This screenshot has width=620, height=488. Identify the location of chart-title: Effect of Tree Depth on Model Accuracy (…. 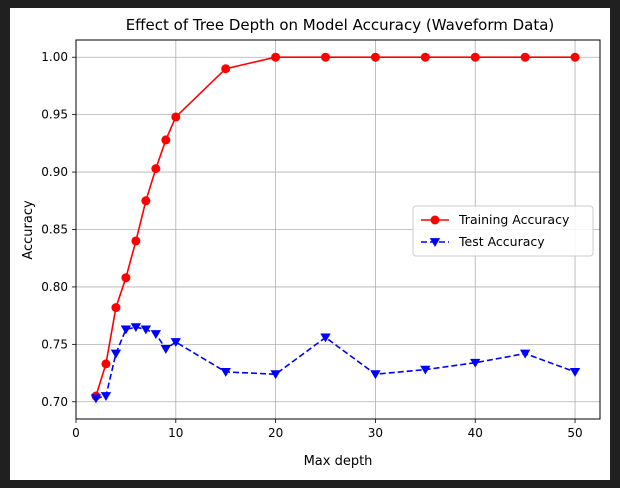
(340, 25).